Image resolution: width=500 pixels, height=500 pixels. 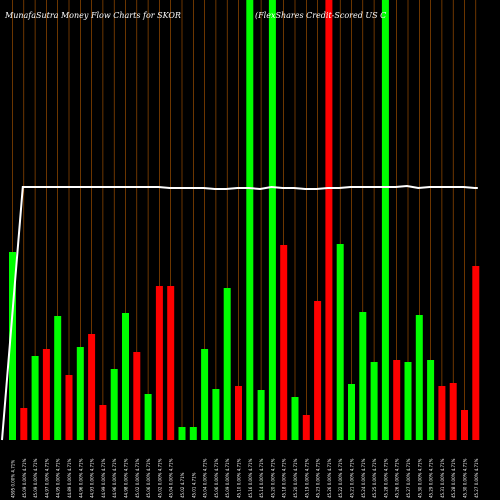 What do you see at coordinates (250, 478) in the screenshot?
I see `x-tick-label: 45.16 0.00% 4.71%` at bounding box center [250, 478].